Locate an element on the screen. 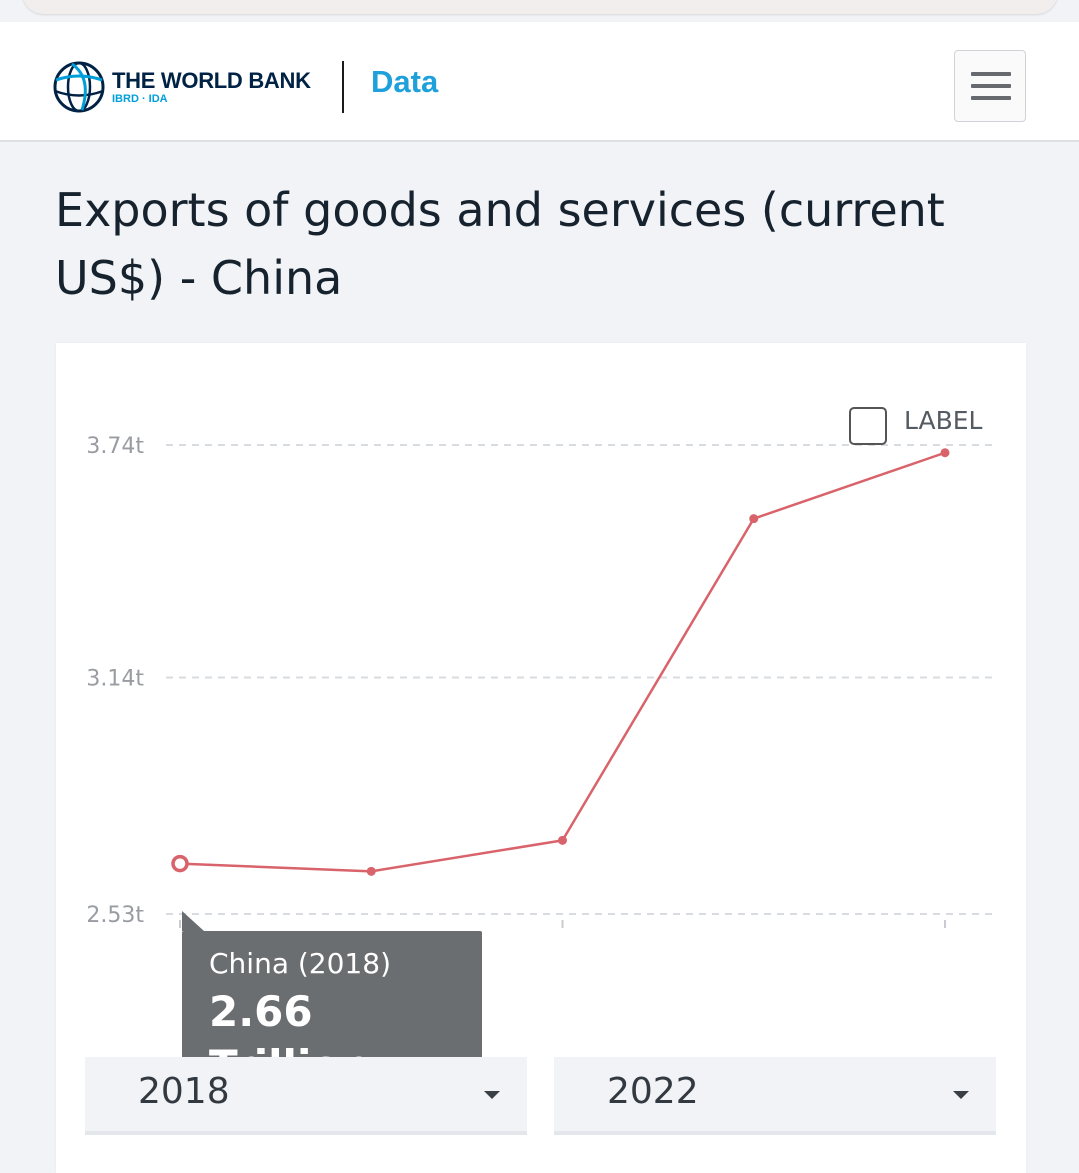 The height and width of the screenshot is (1173, 1079). menu-button is located at coordinates (990, 86).